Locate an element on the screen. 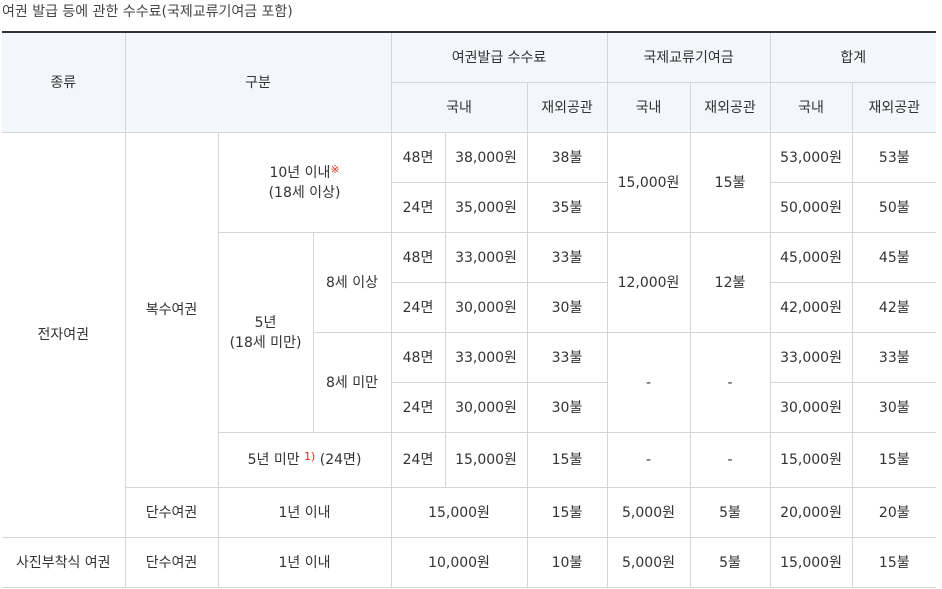  fee-domestic-cell: 10,000원 is located at coordinates (459, 562).